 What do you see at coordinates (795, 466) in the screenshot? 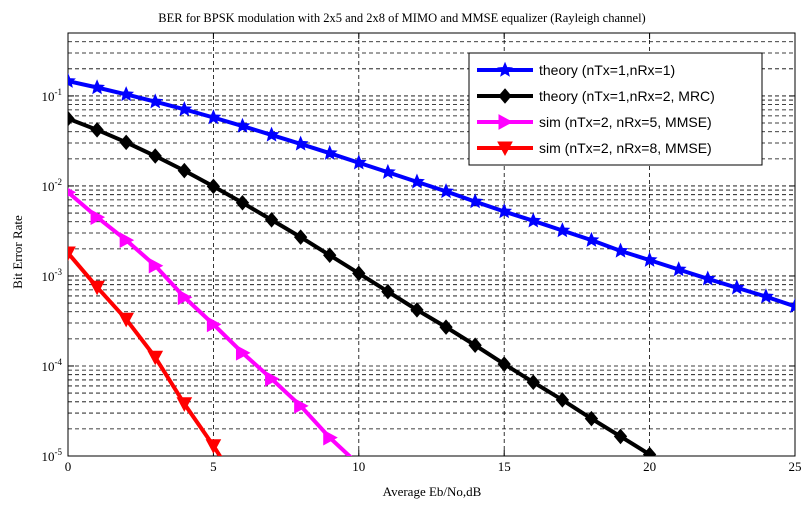
I see `x-tick-label: 25` at bounding box center [795, 466].